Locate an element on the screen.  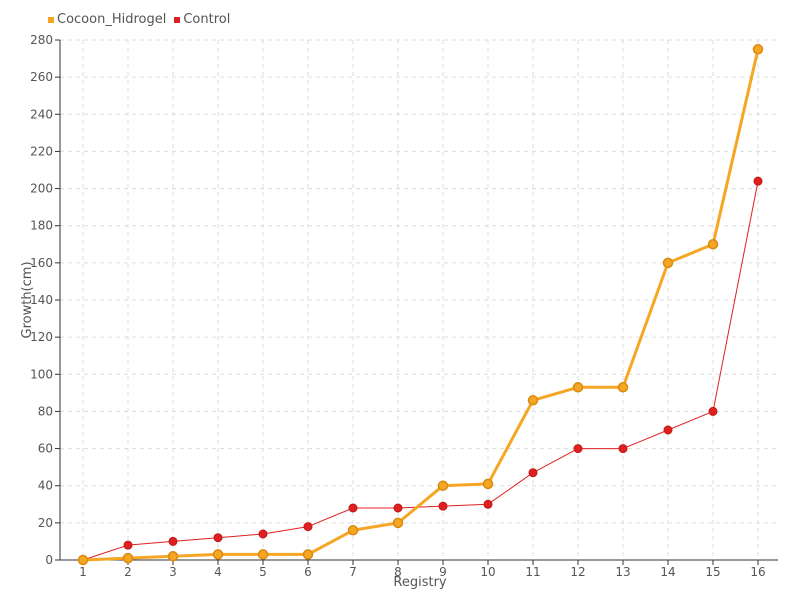
y-tick-label: 60 is located at coordinates (45, 449).